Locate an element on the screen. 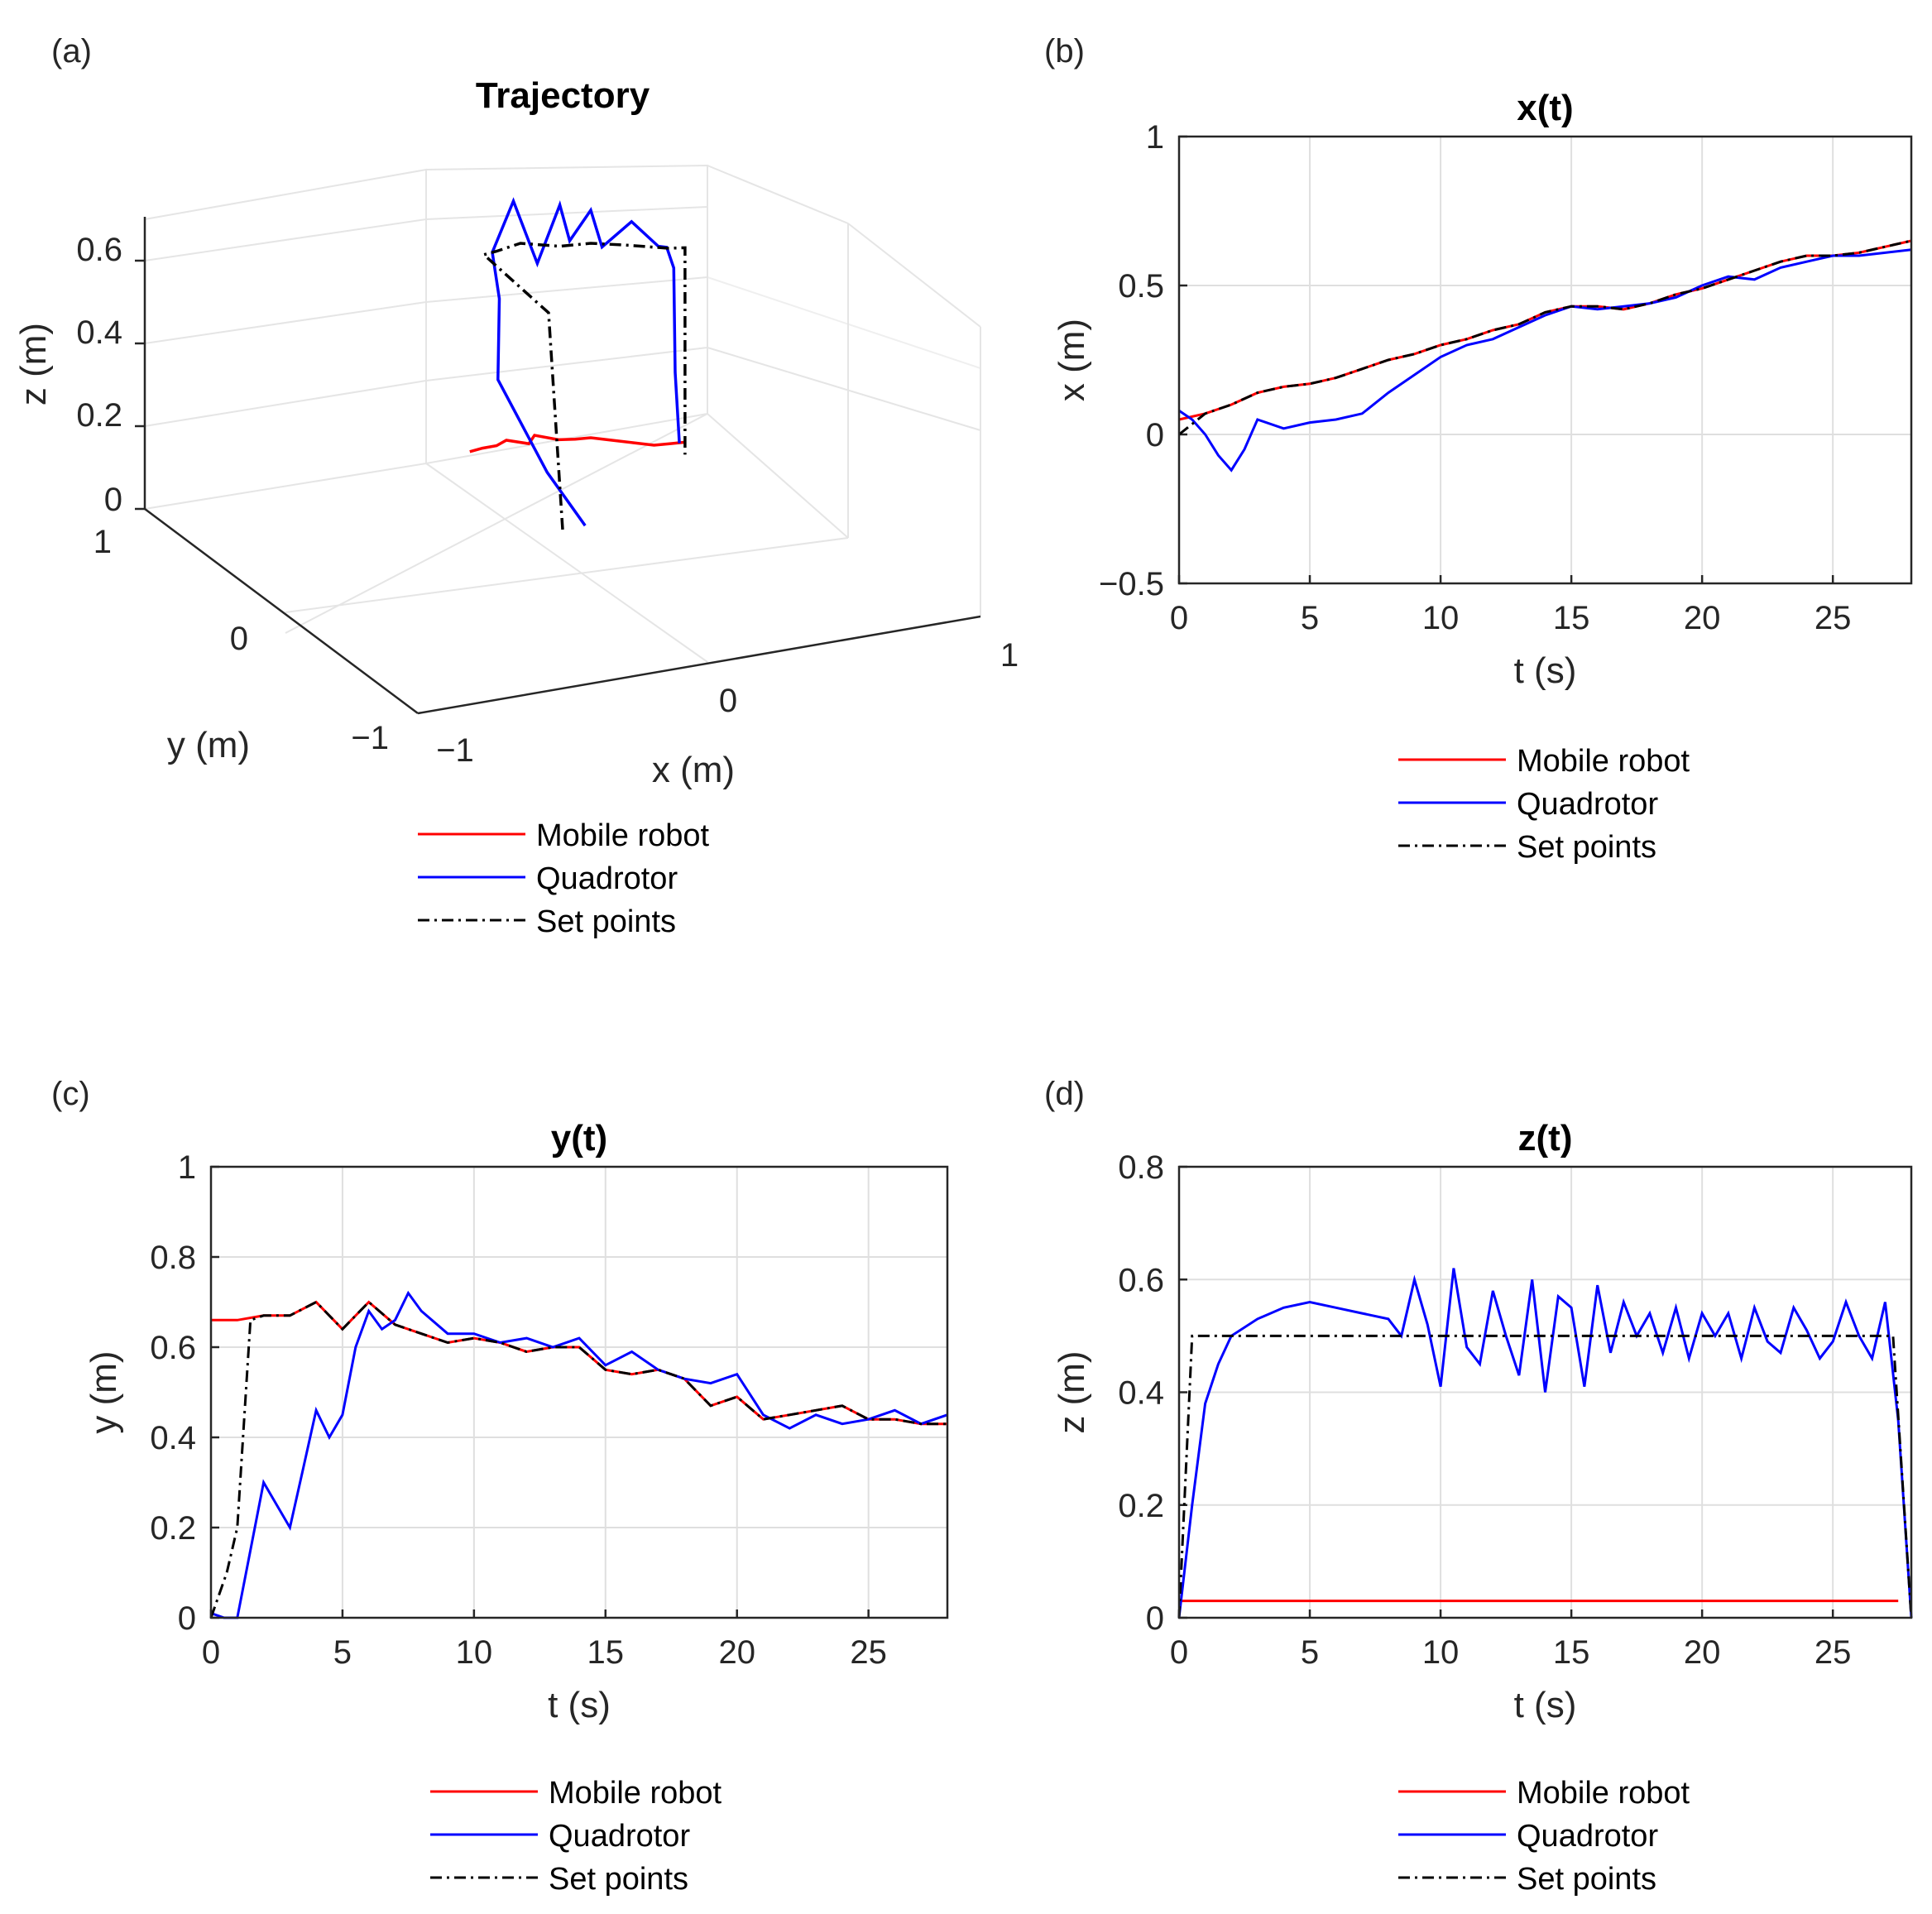 This screenshot has width=1932, height=1914. 3d-box is located at coordinates (562, 439).